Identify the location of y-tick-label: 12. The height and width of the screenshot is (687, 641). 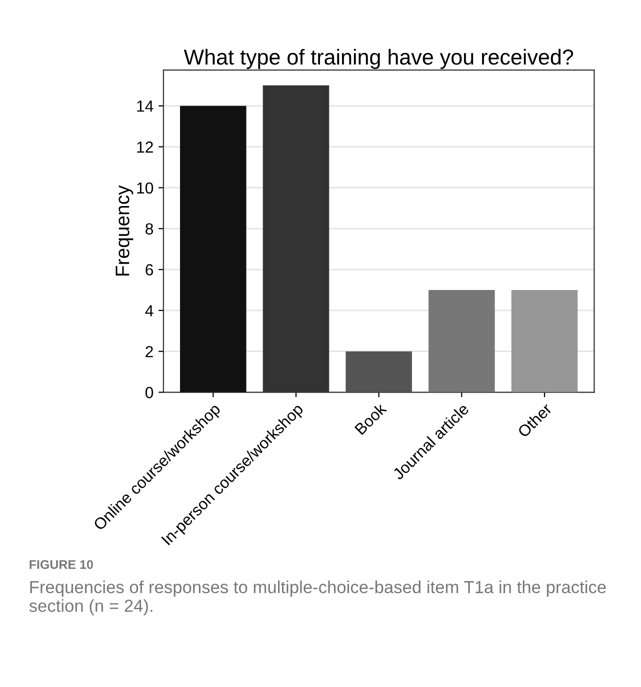
(145, 147).